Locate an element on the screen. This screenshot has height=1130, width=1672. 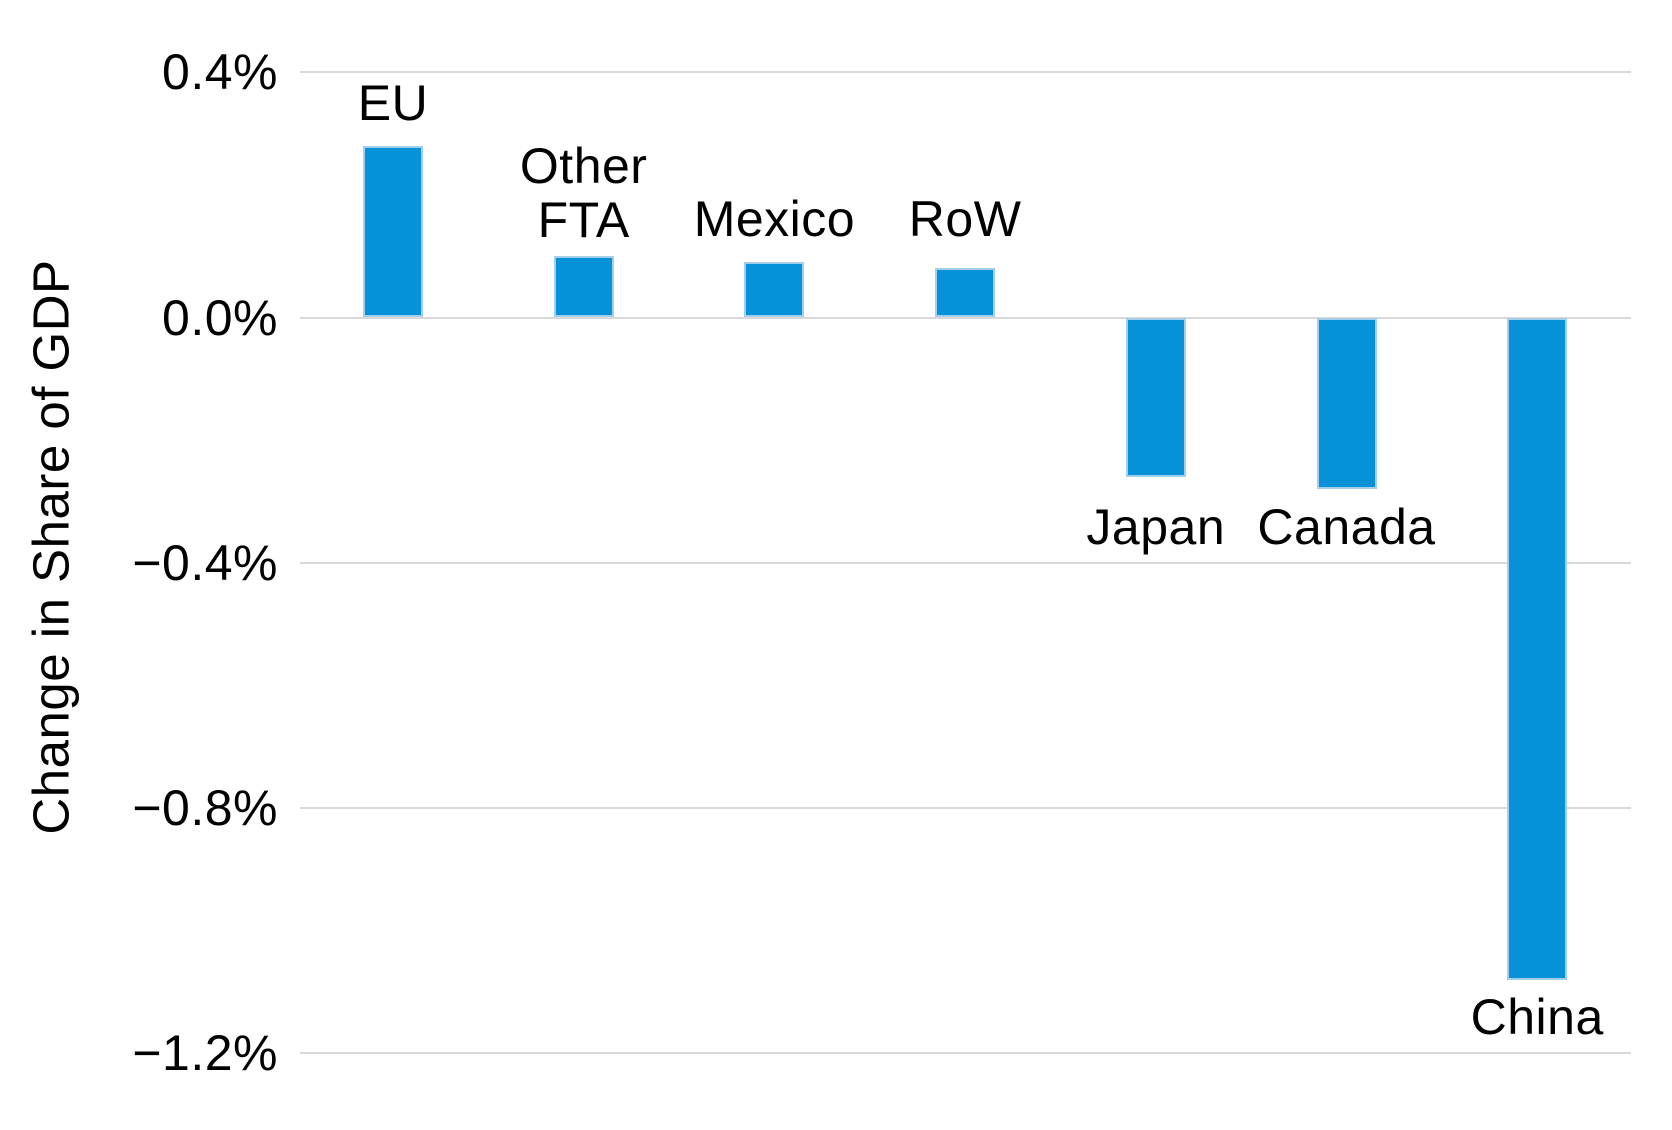
y-tick-label--0.4%: −0.4% is located at coordinates (205, 562).